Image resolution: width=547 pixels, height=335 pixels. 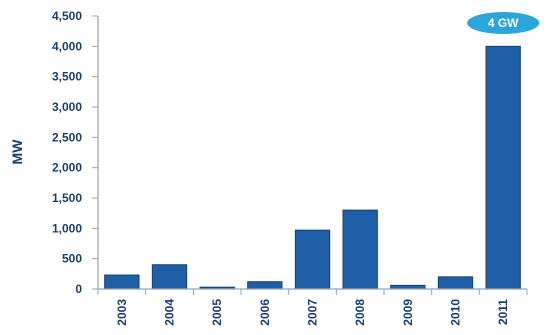 What do you see at coordinates (72, 259) in the screenshot?
I see `y-tick-label: 500` at bounding box center [72, 259].